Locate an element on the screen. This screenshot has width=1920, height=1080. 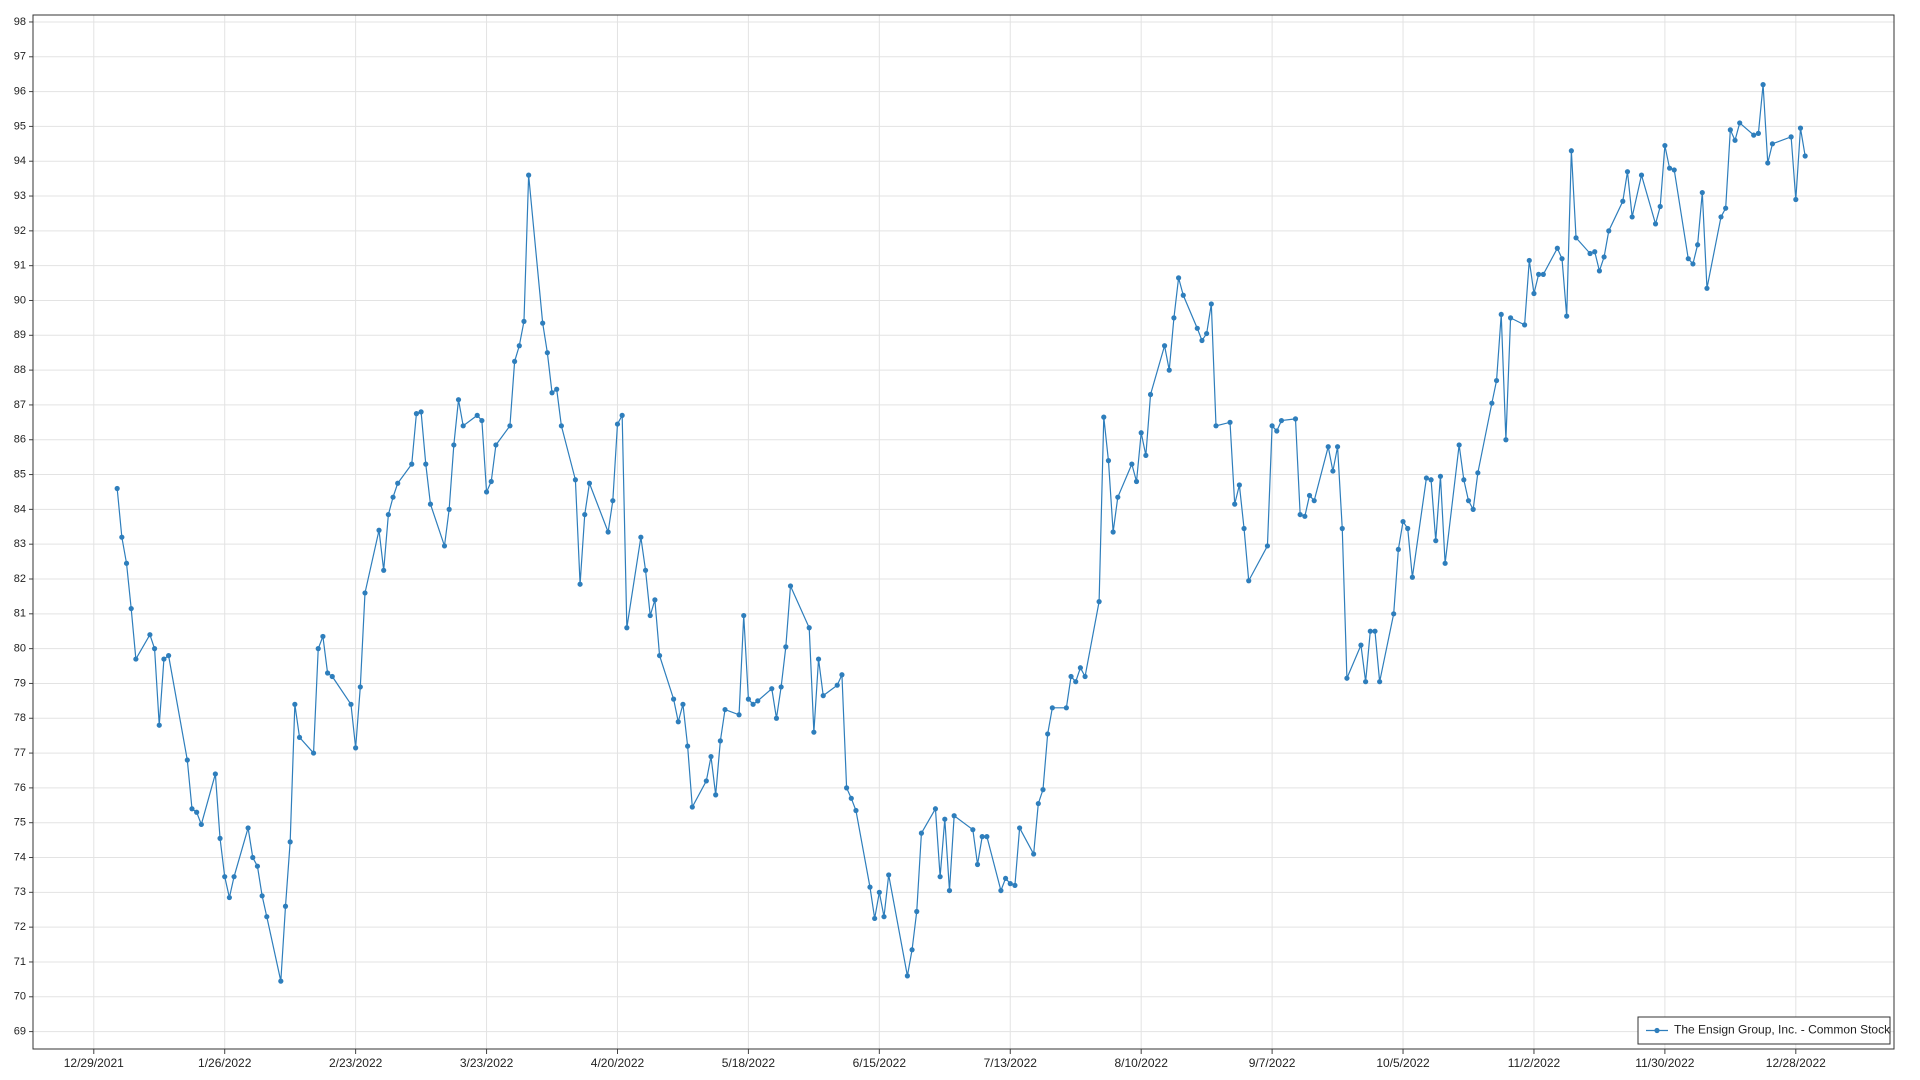
y-tick-label: 85 is located at coordinates (20, 474).